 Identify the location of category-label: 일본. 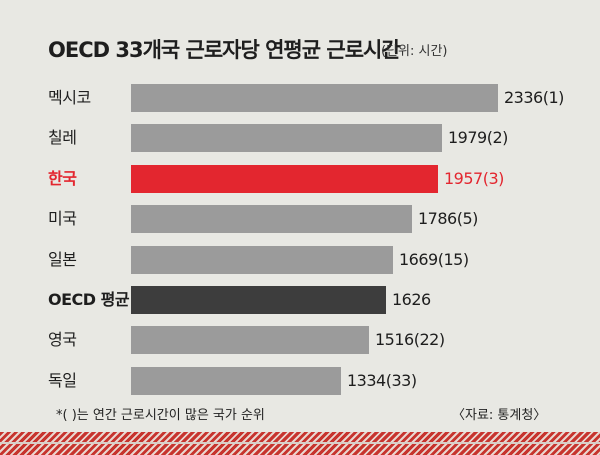
(62, 259).